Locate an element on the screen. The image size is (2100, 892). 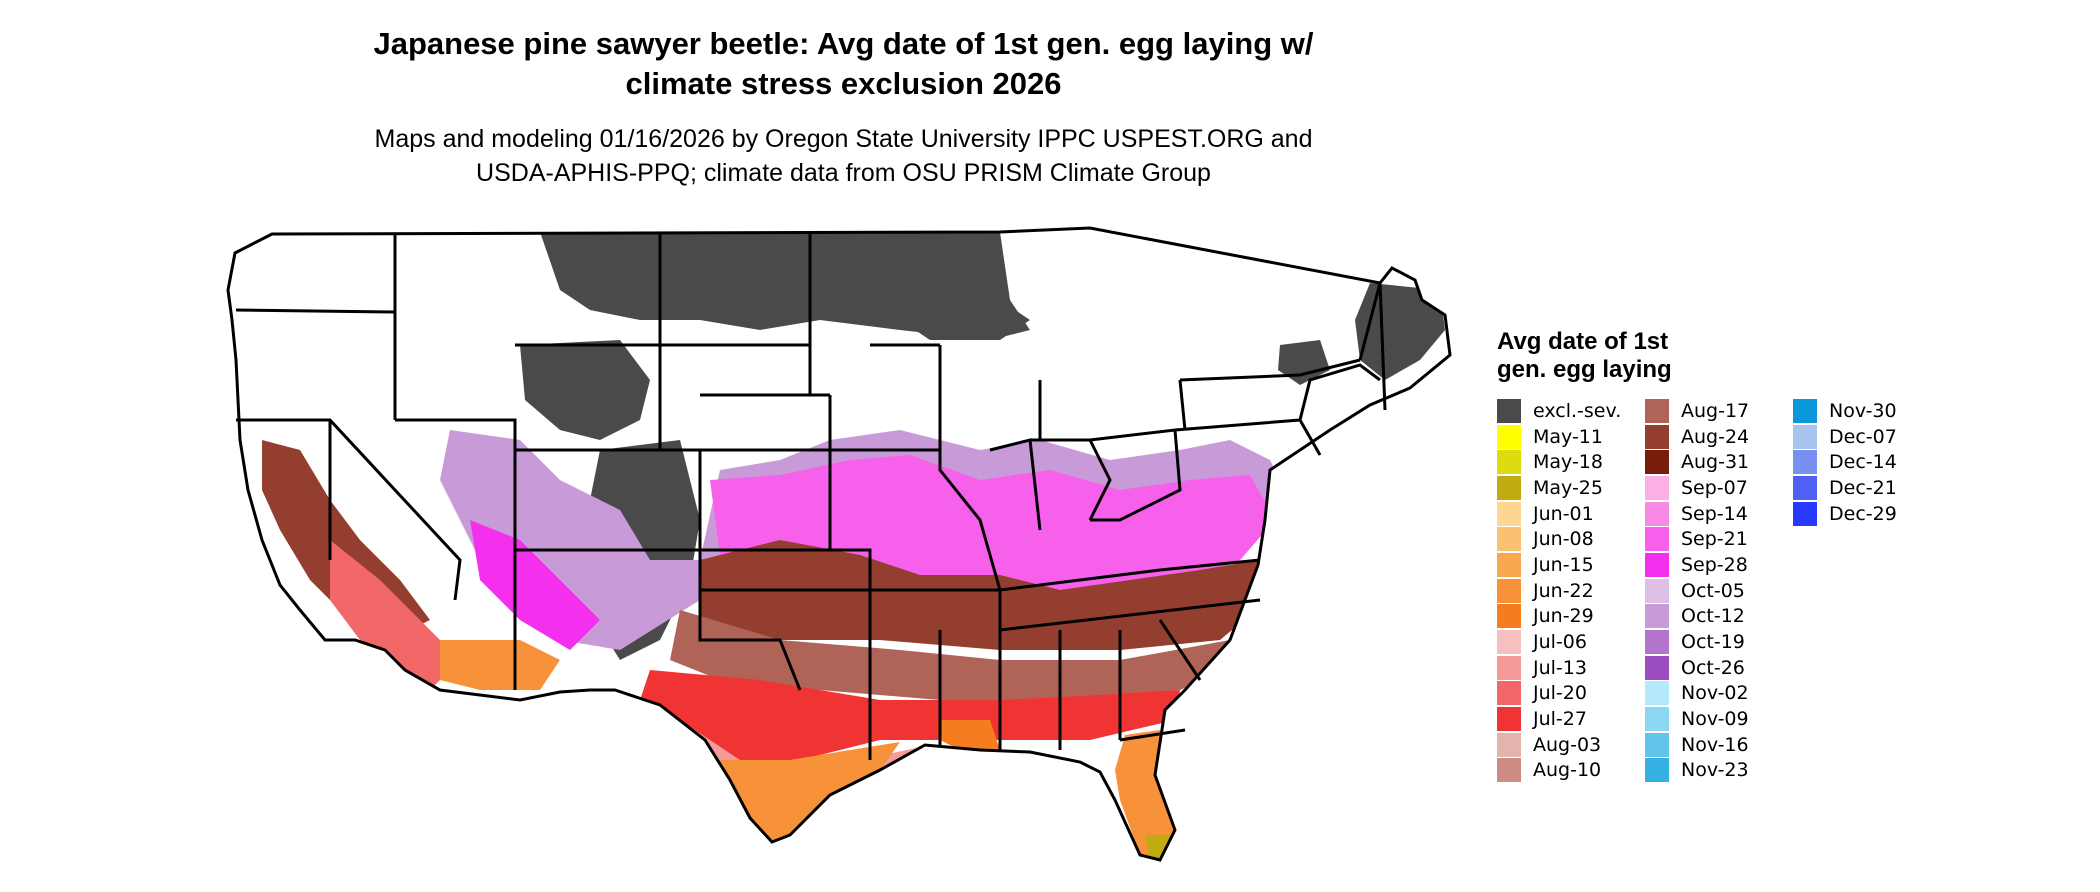
legend-item: Dec-29 is located at coordinates (1867, 514).